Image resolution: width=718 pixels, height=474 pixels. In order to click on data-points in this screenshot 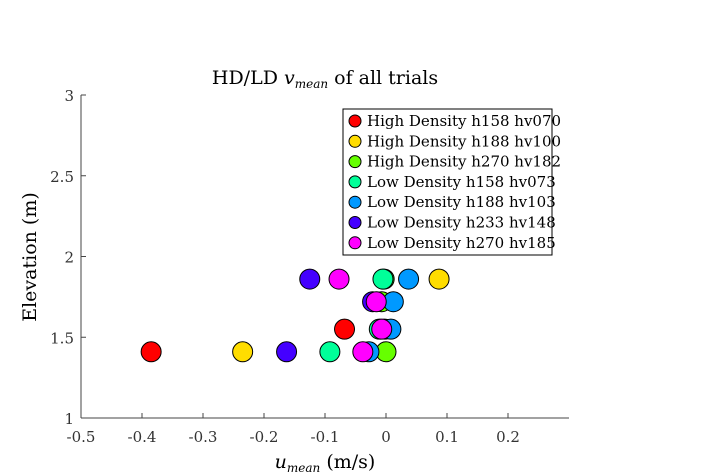, I will do `click(295, 315)`.